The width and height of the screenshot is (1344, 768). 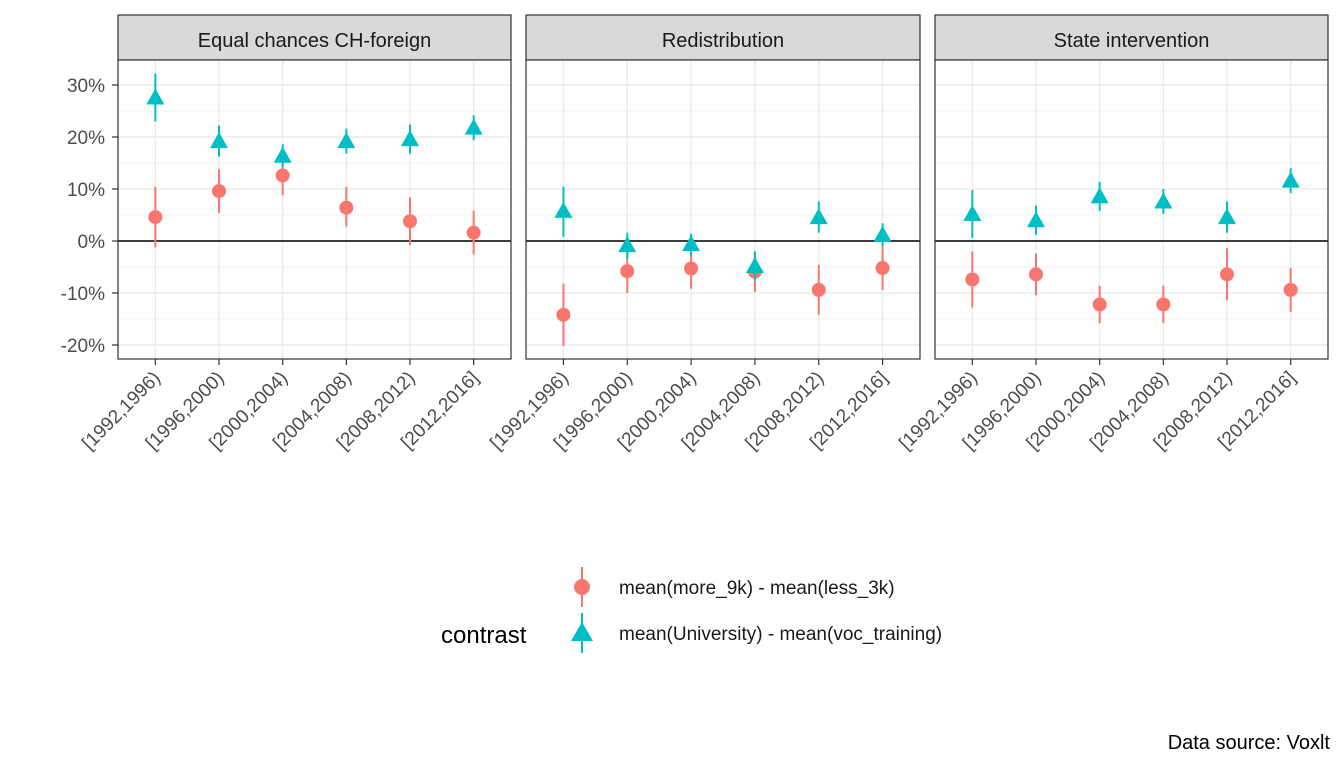 What do you see at coordinates (757, 588) in the screenshot?
I see `legend-entry-label: mean(more_9k) - mean(less_3k)` at bounding box center [757, 588].